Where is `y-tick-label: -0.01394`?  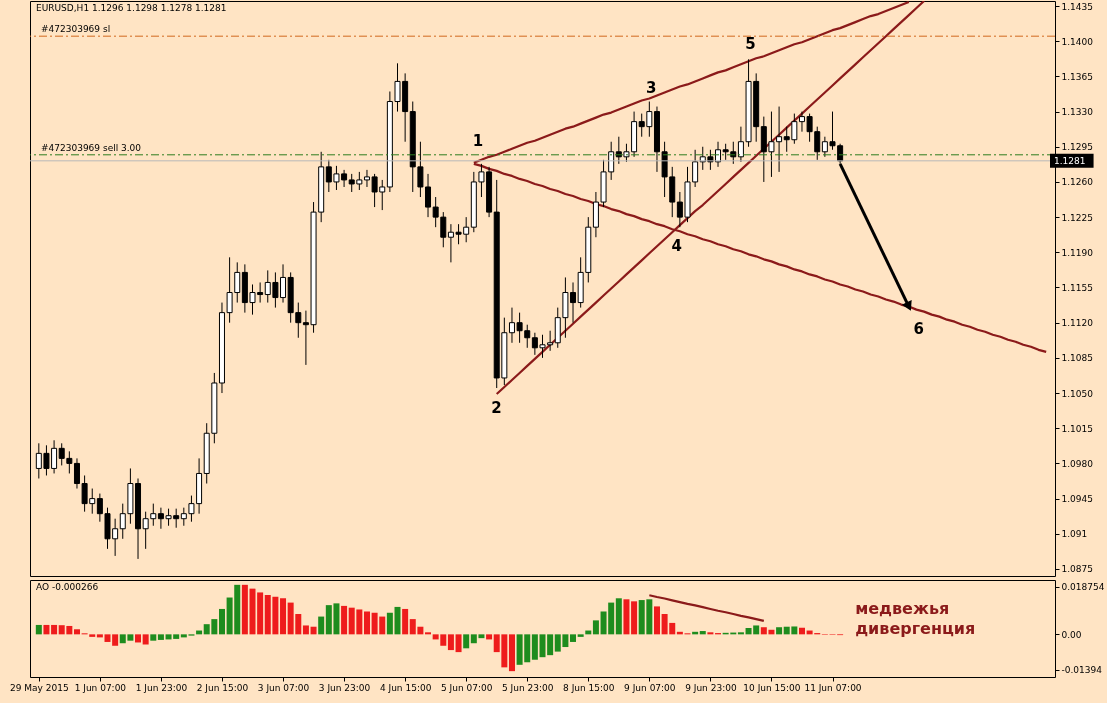
y-tick-label: -0.01394 is located at coordinates (1082, 670).